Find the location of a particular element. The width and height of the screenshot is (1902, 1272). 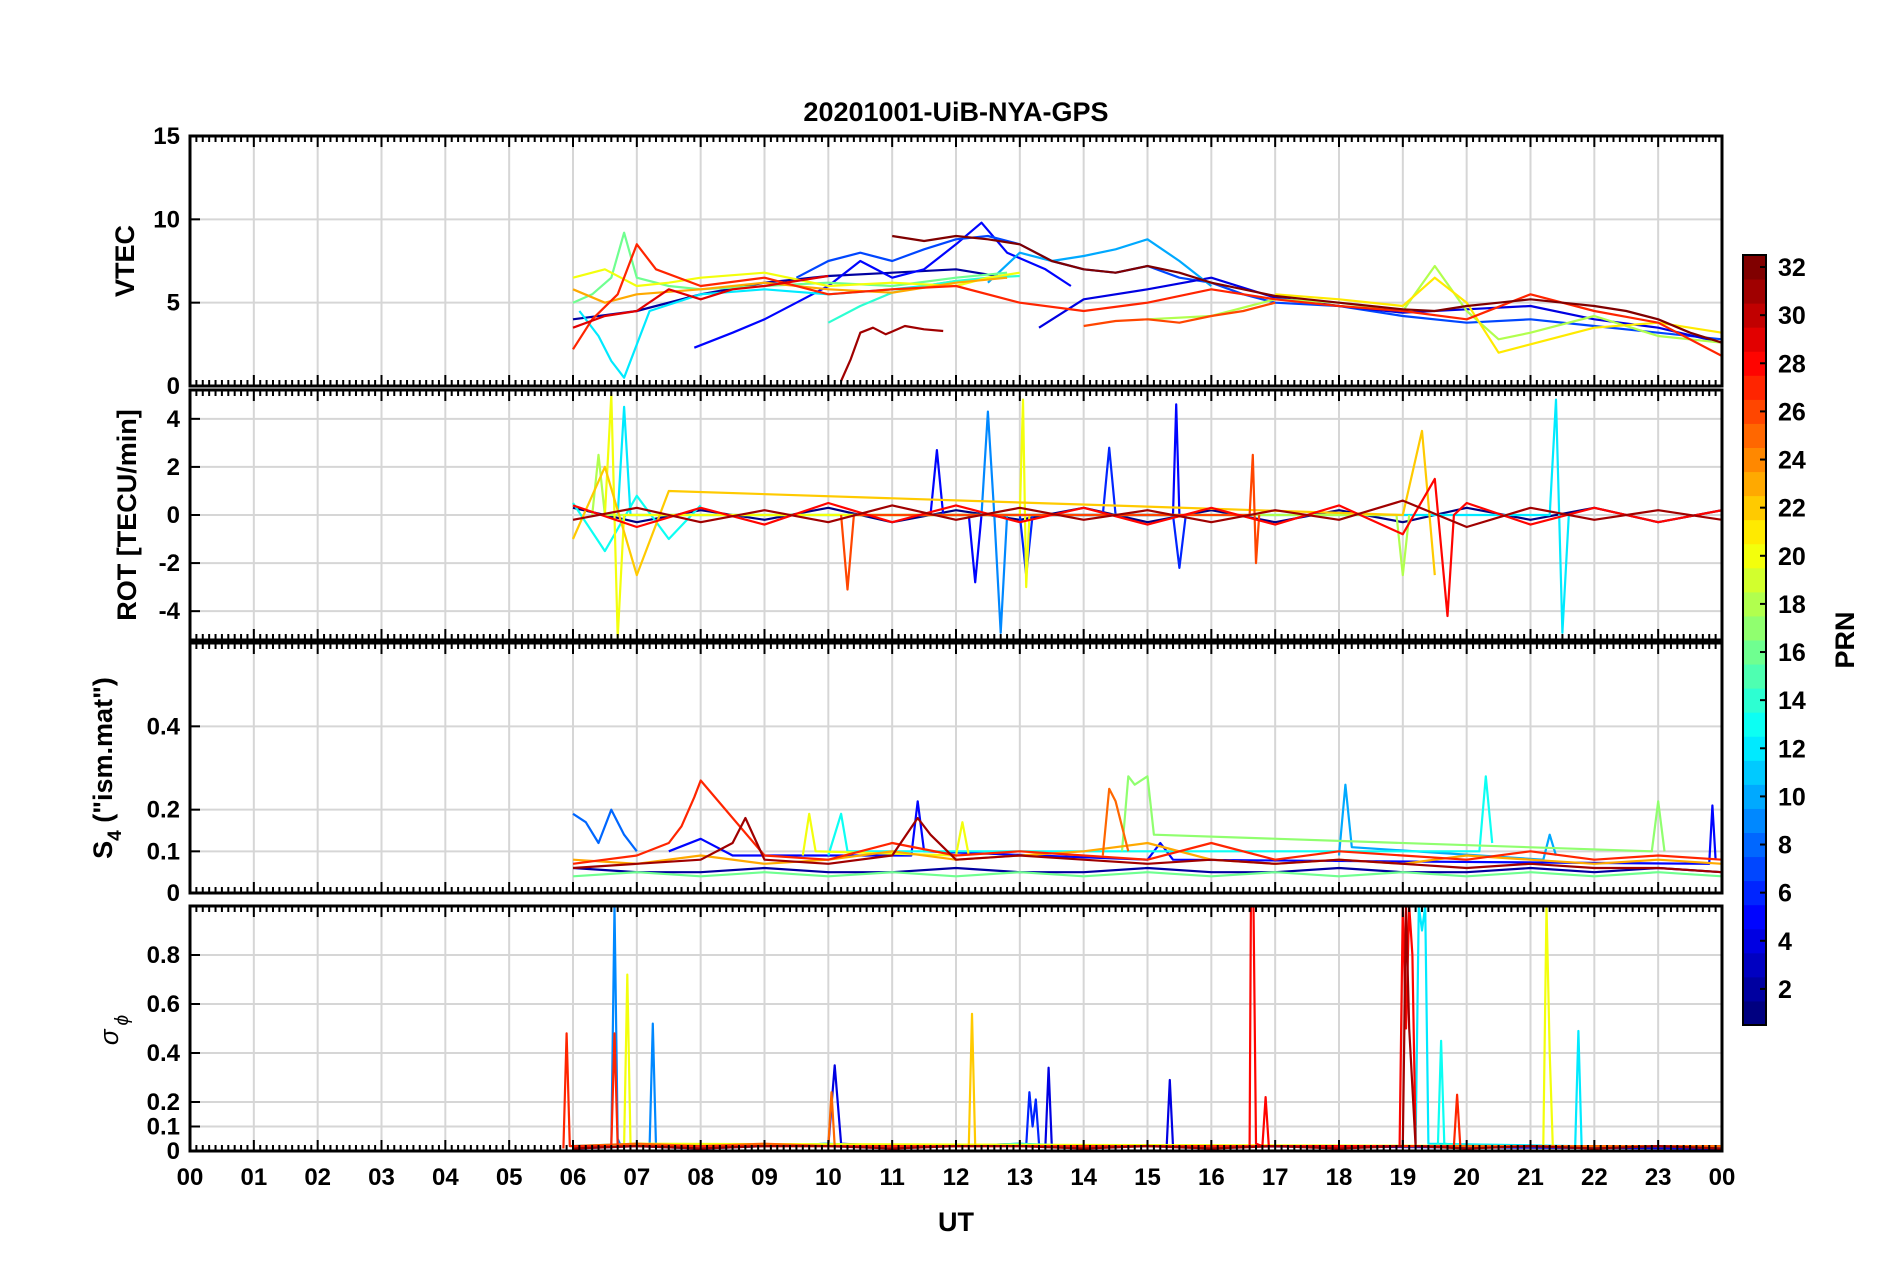

x-tick-label: 21 is located at coordinates (1530, 1177).